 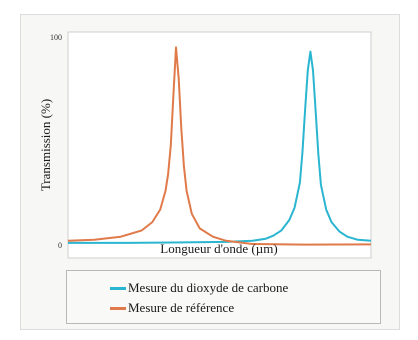 What do you see at coordinates (56, 37) in the screenshot?
I see `y-tick-label: 100` at bounding box center [56, 37].